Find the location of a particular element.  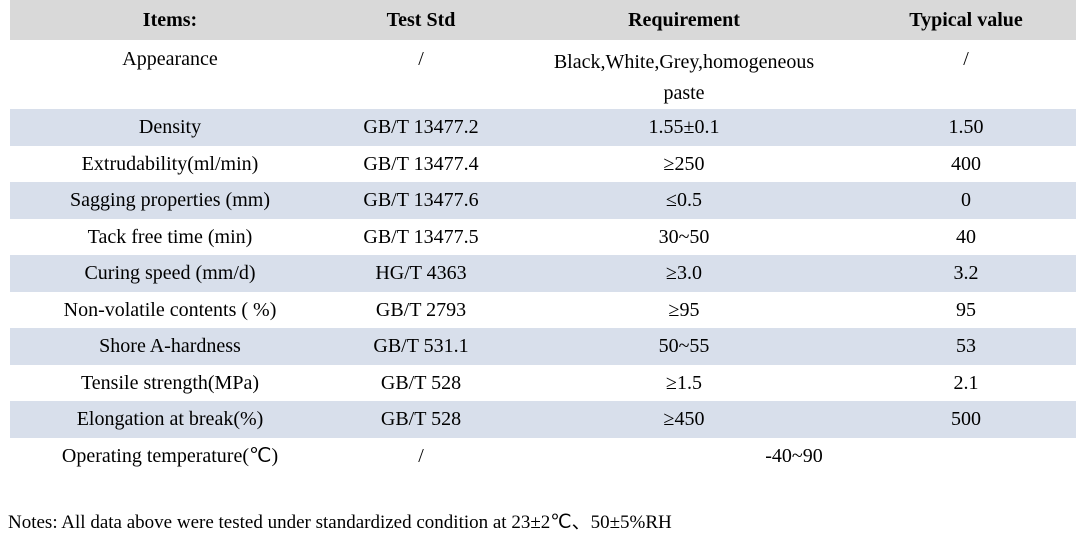

cell-typical-value: / is located at coordinates (966, 59).